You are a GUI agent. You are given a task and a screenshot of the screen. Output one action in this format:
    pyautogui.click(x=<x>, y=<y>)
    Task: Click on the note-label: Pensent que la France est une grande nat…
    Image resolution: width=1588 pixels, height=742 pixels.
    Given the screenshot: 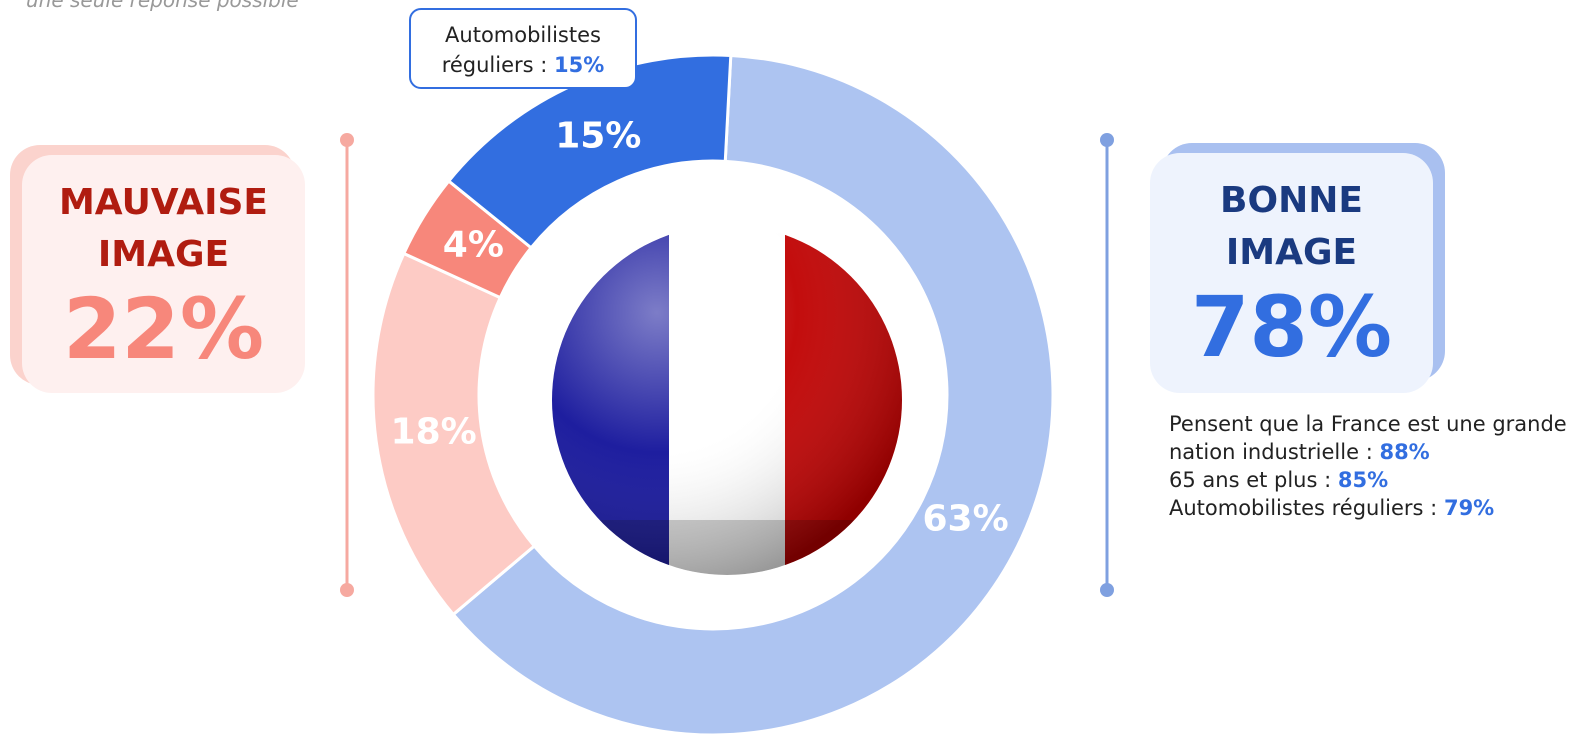 What is the action you would take?
    pyautogui.click(x=1368, y=438)
    